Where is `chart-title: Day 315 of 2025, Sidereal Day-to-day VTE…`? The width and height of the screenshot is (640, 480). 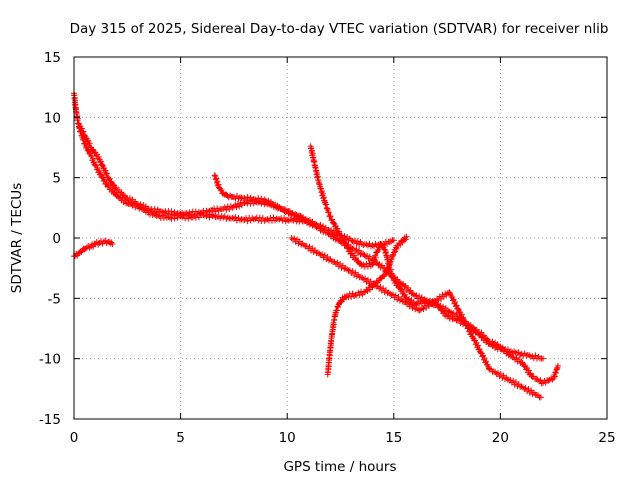 chart-title: Day 315 of 2025, Sidereal Day-to-day VTE… is located at coordinates (339, 29).